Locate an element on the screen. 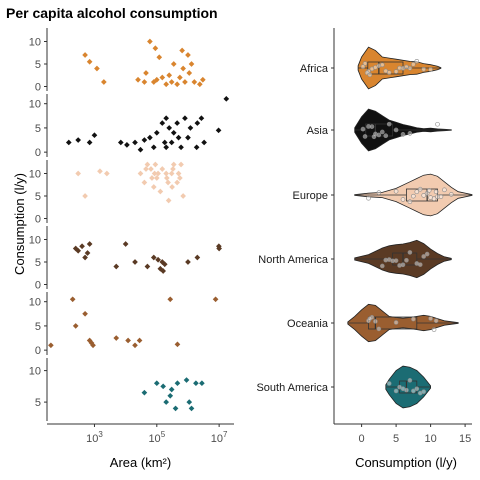  x-tick-label: 10³ is located at coordinates (94, 437).